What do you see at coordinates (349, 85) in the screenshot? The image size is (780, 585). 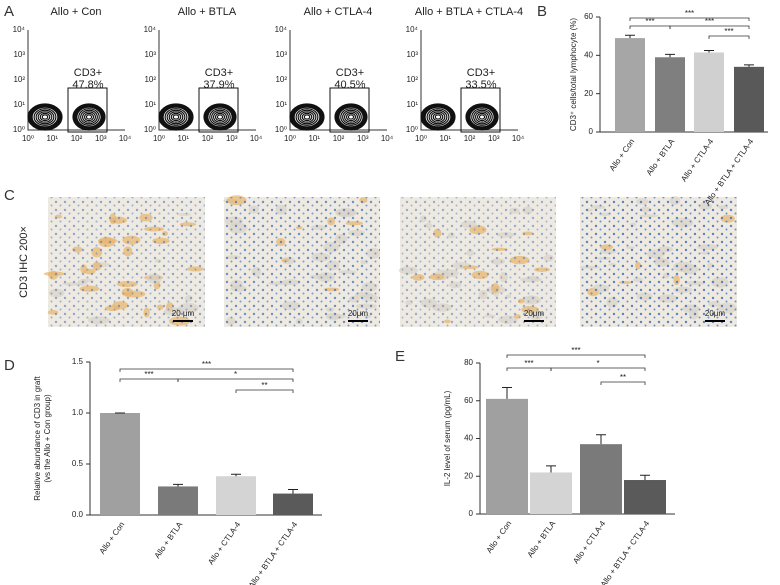 I see `gate-percent: 40.5%` at bounding box center [349, 85].